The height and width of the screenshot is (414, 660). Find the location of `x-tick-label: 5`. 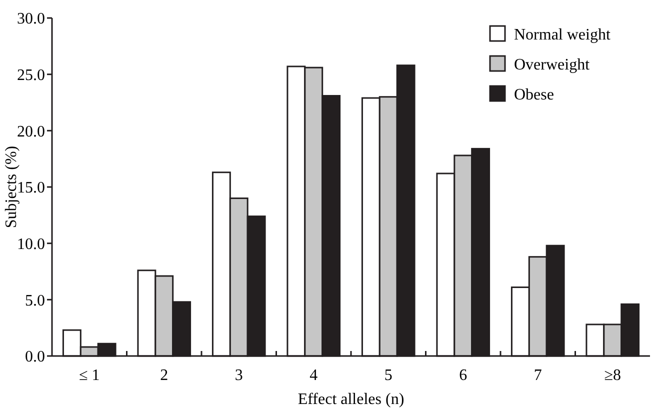

x-tick-label: 5 is located at coordinates (388, 375).